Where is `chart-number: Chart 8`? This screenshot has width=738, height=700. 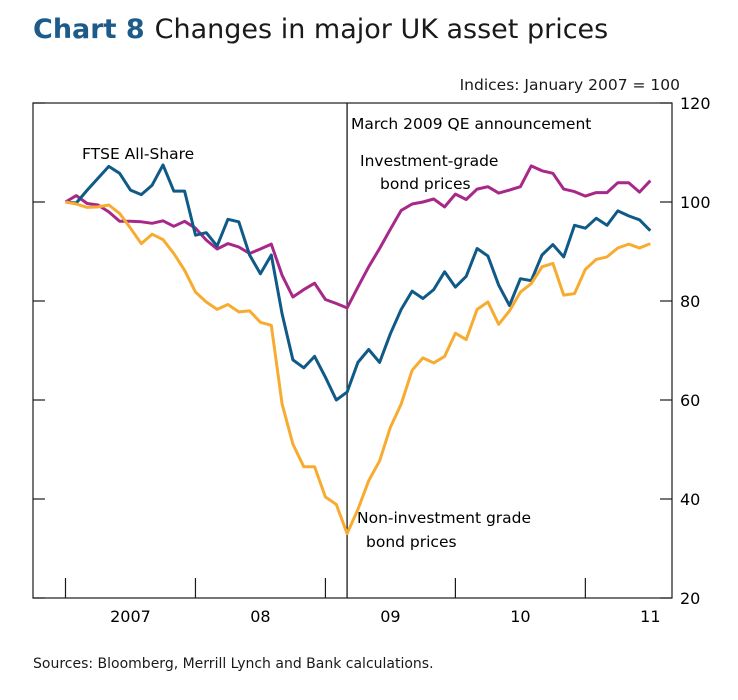 chart-number: Chart 8 is located at coordinates (89, 29).